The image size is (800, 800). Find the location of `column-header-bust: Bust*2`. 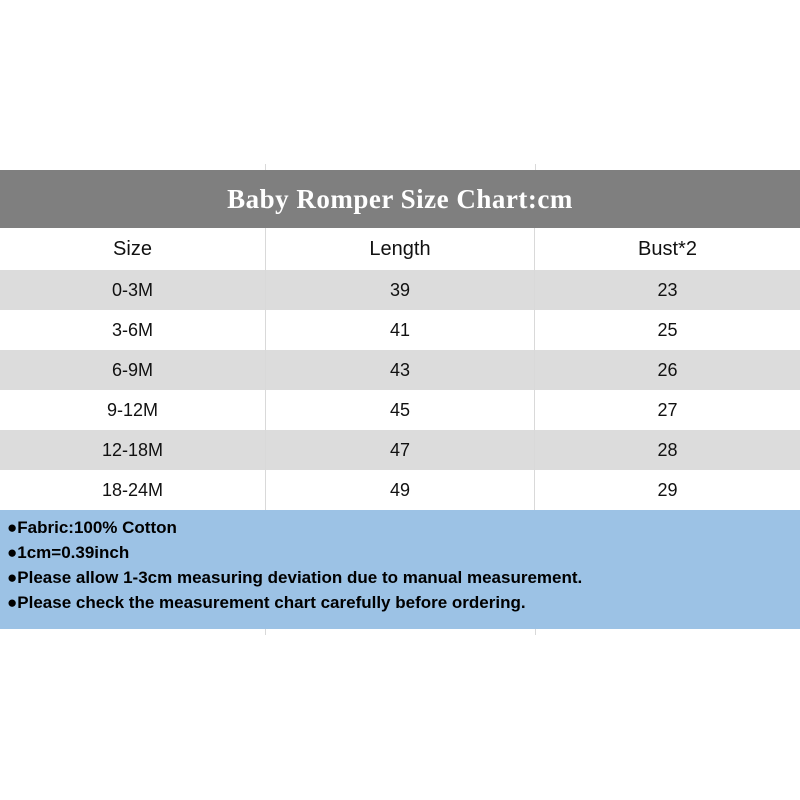

column-header-bust: Bust*2 is located at coordinates (667, 248).